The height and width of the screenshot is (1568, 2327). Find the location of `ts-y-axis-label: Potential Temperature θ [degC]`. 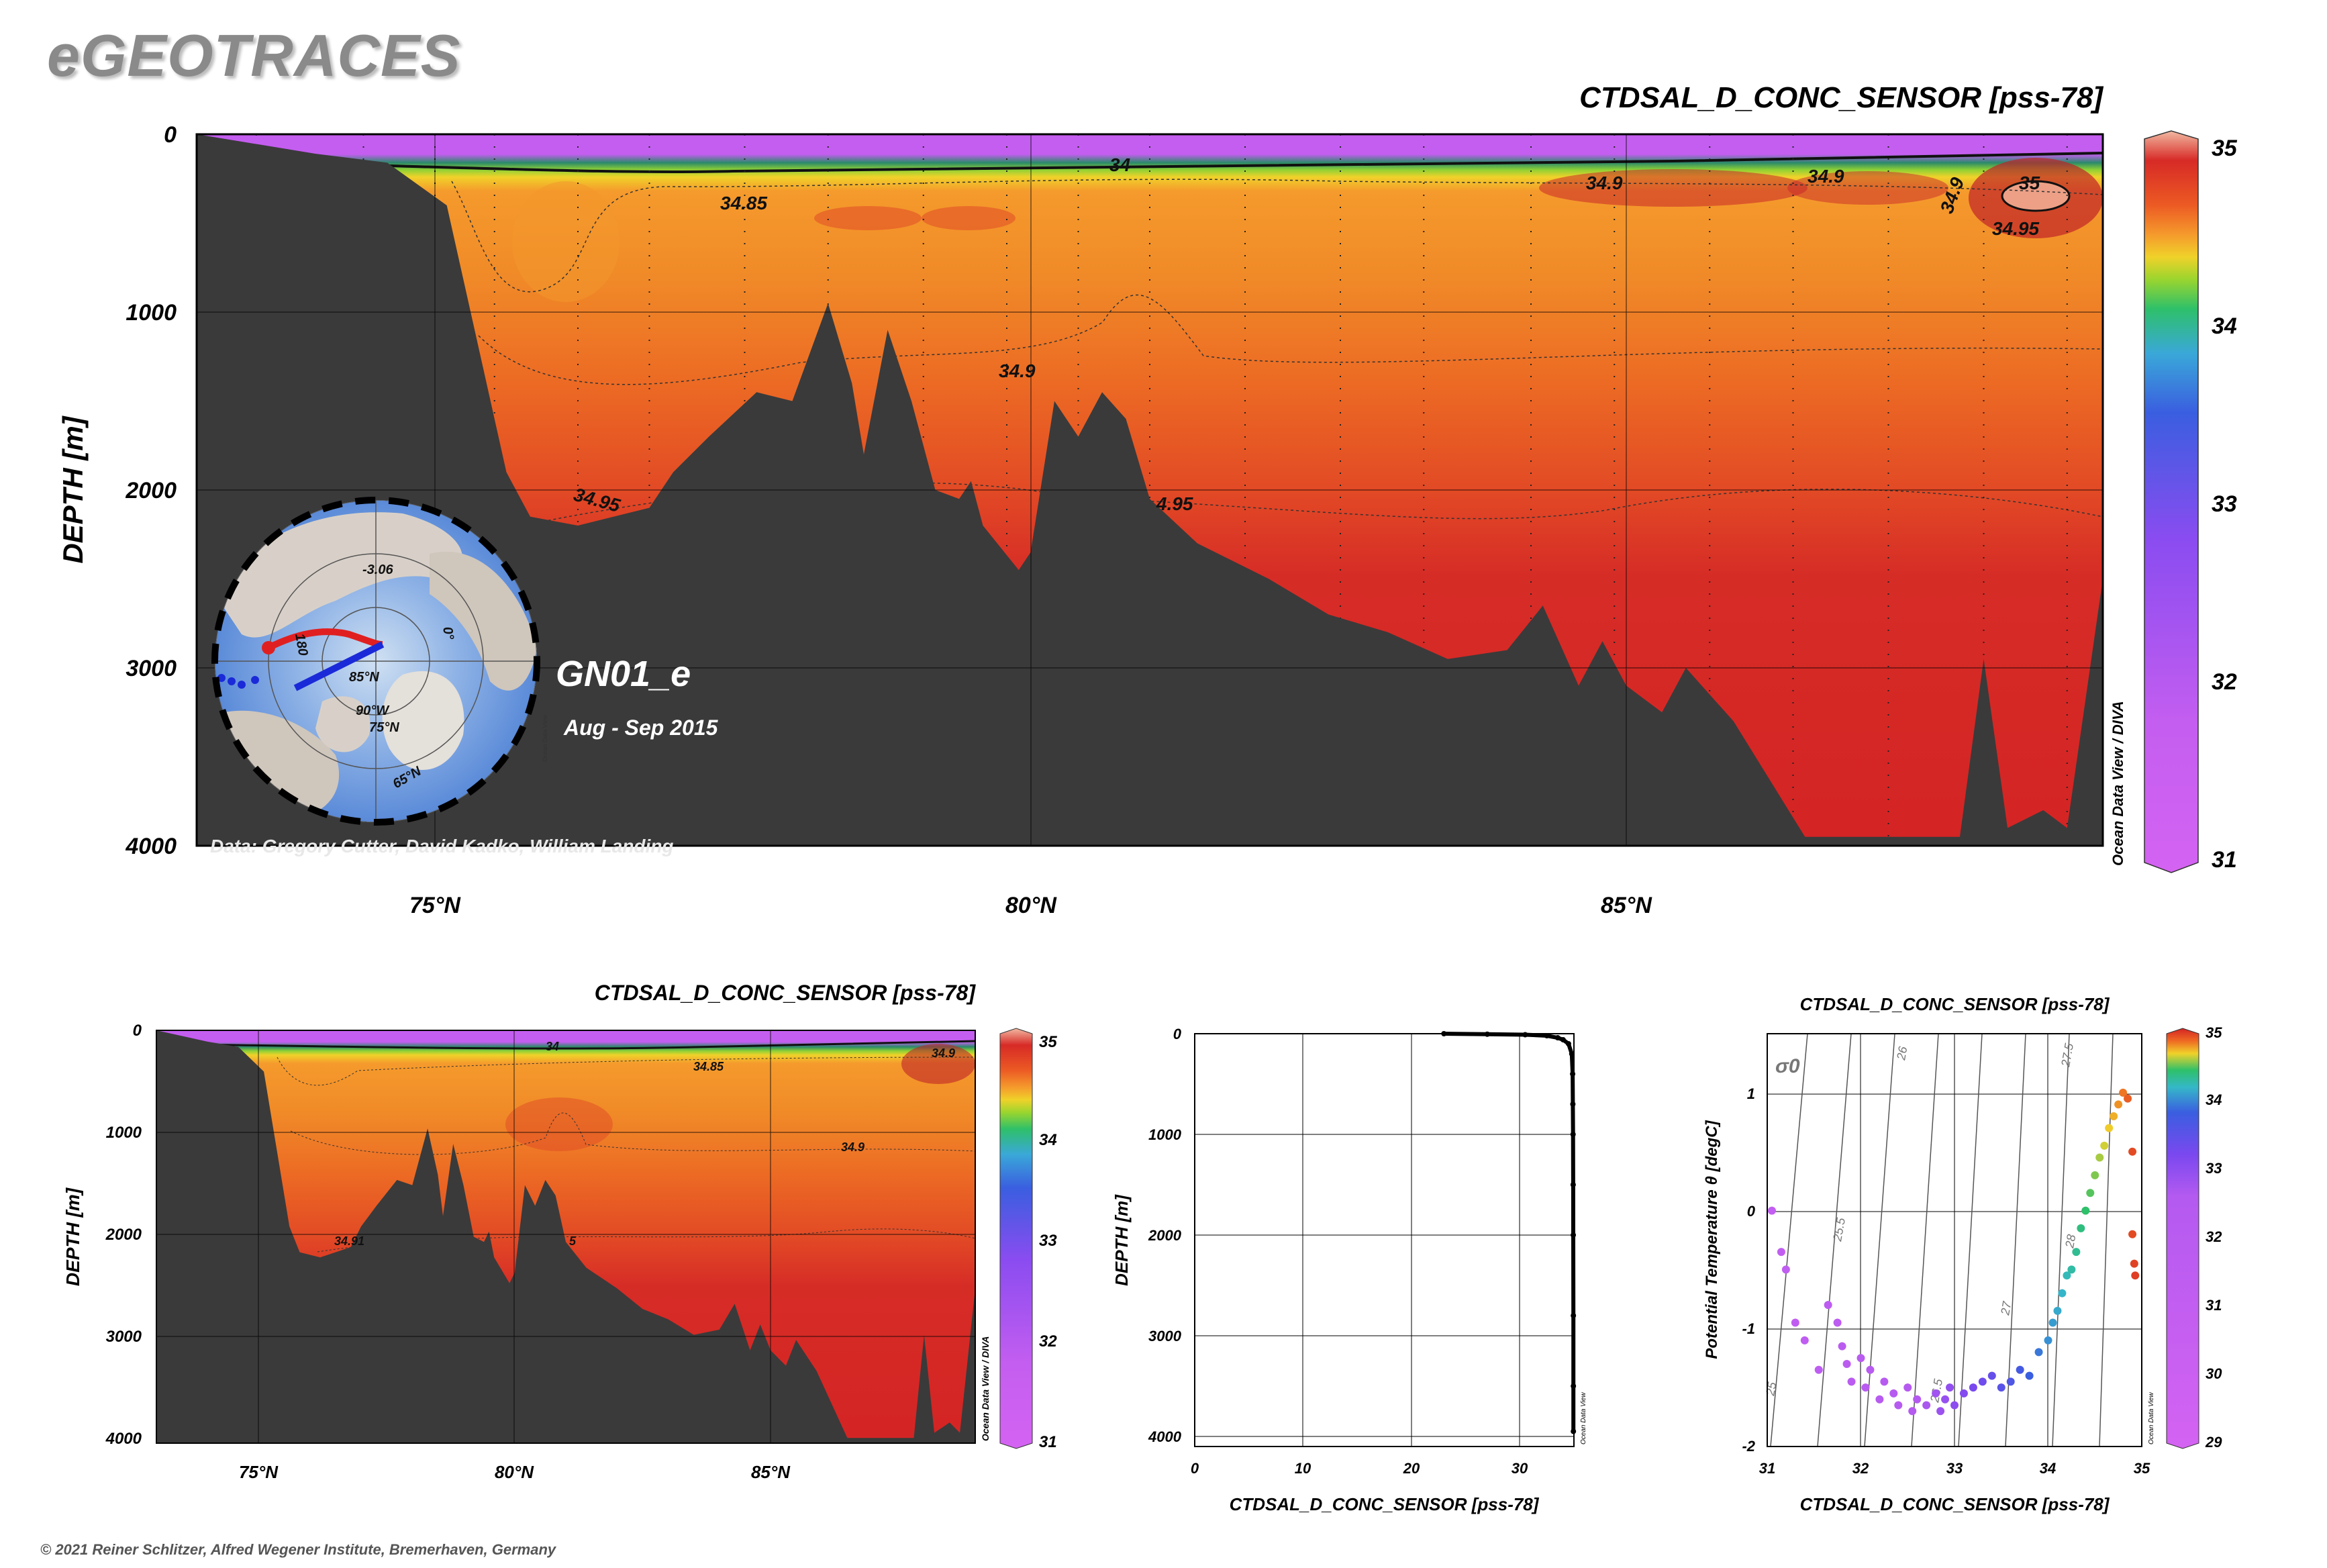

ts-y-axis-label: Potential Temperature θ [degC] is located at coordinates (1712, 1240).